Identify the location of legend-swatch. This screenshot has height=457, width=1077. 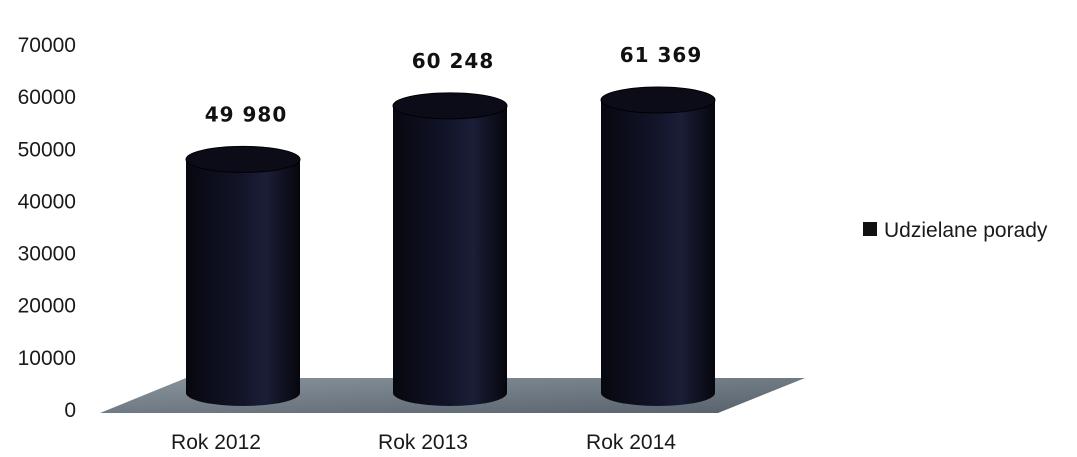
(870, 229).